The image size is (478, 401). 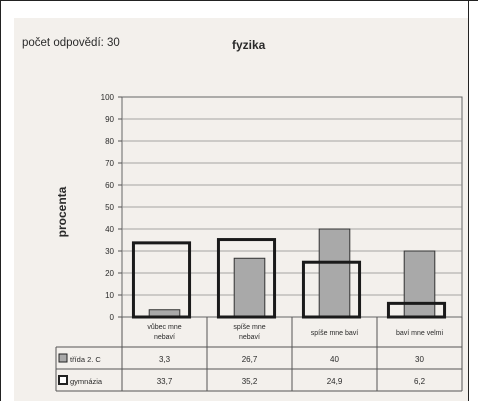 What do you see at coordinates (109, 207) in the screenshot?
I see `y-tick-label: 50` at bounding box center [109, 207].